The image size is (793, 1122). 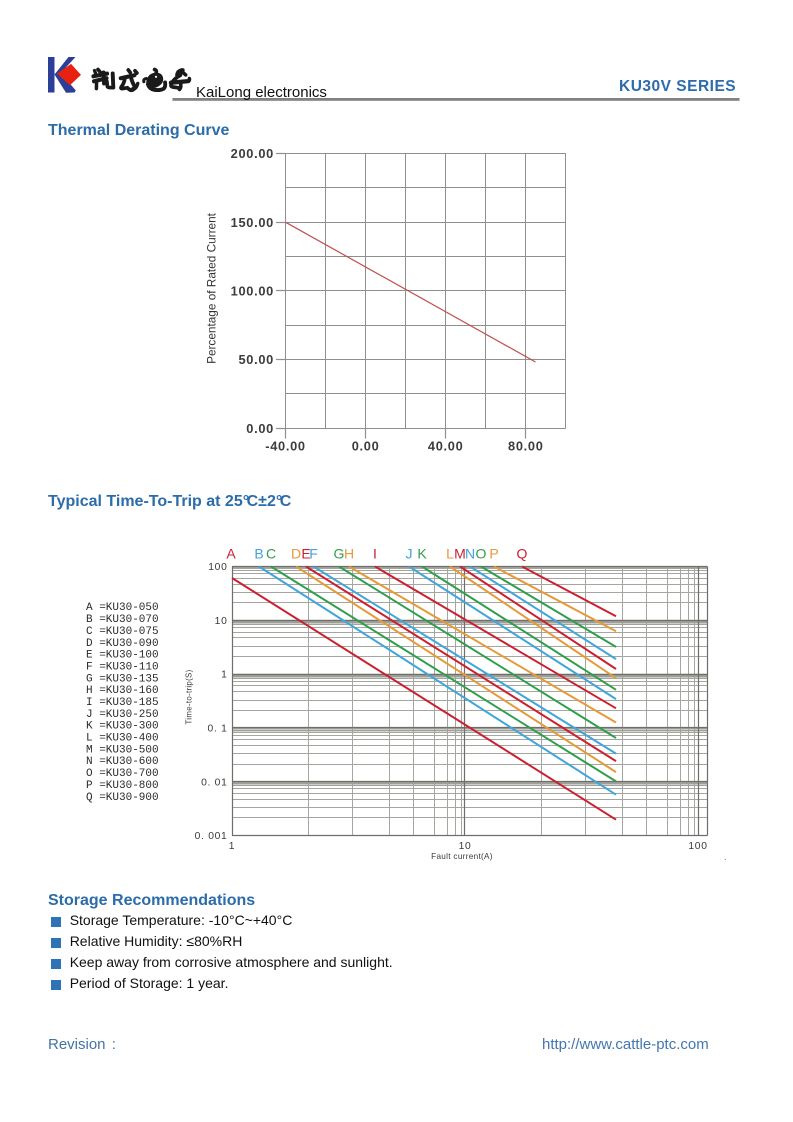 What do you see at coordinates (349, 554) in the screenshot?
I see `svg-text: H` at bounding box center [349, 554].